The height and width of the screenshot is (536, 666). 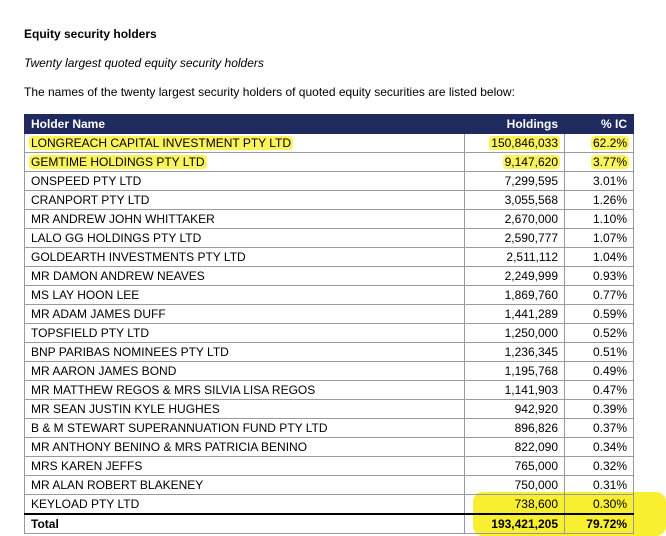 I want to click on total-holdings: 193,421,205, so click(x=514, y=523).